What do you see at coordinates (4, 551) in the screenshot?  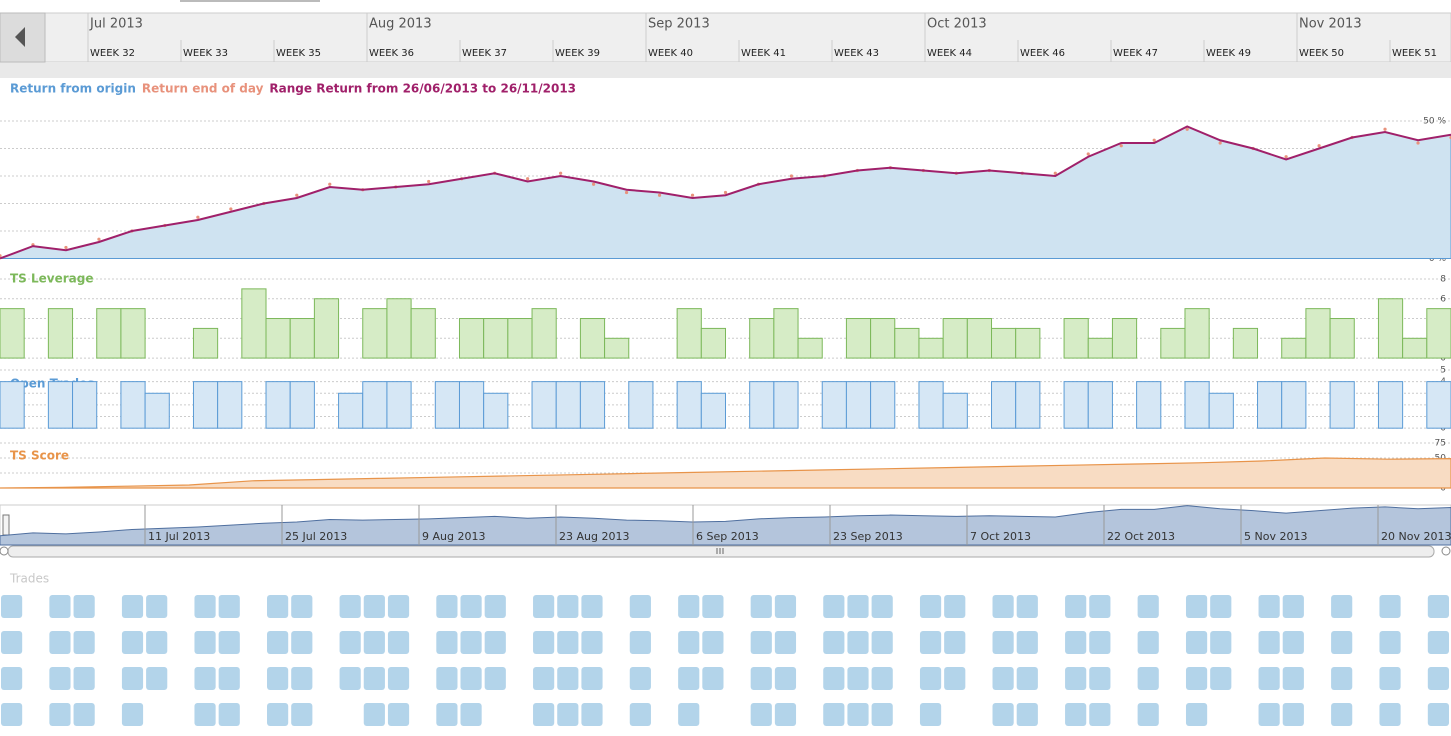 I see `scroll-left` at bounding box center [4, 551].